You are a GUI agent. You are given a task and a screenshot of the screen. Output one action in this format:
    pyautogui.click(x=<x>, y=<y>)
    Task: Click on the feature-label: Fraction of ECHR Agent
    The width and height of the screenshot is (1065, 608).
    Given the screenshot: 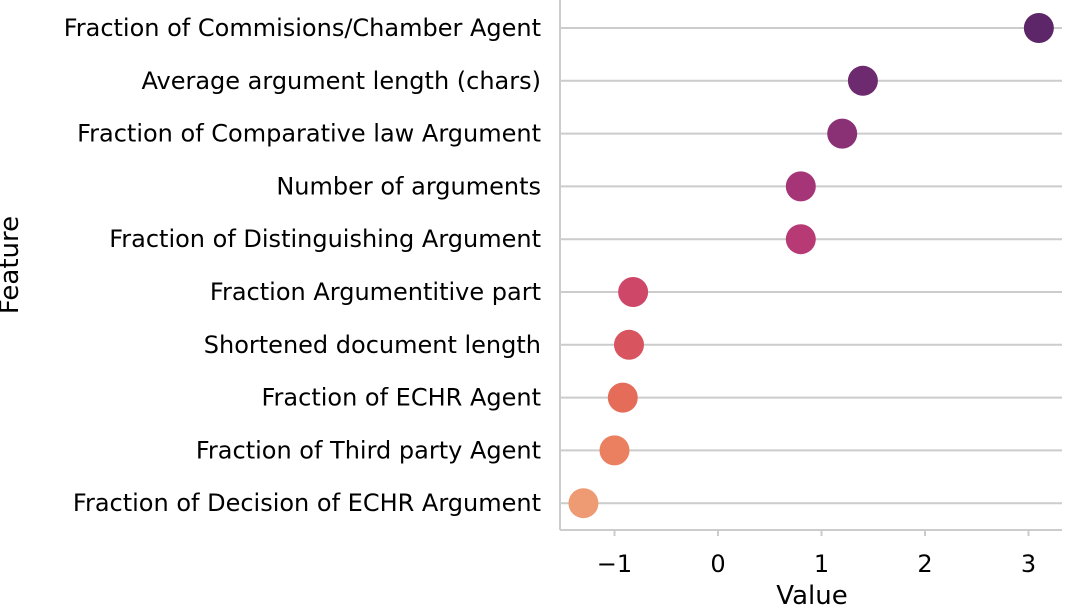 What is the action you would take?
    pyautogui.click(x=401, y=398)
    